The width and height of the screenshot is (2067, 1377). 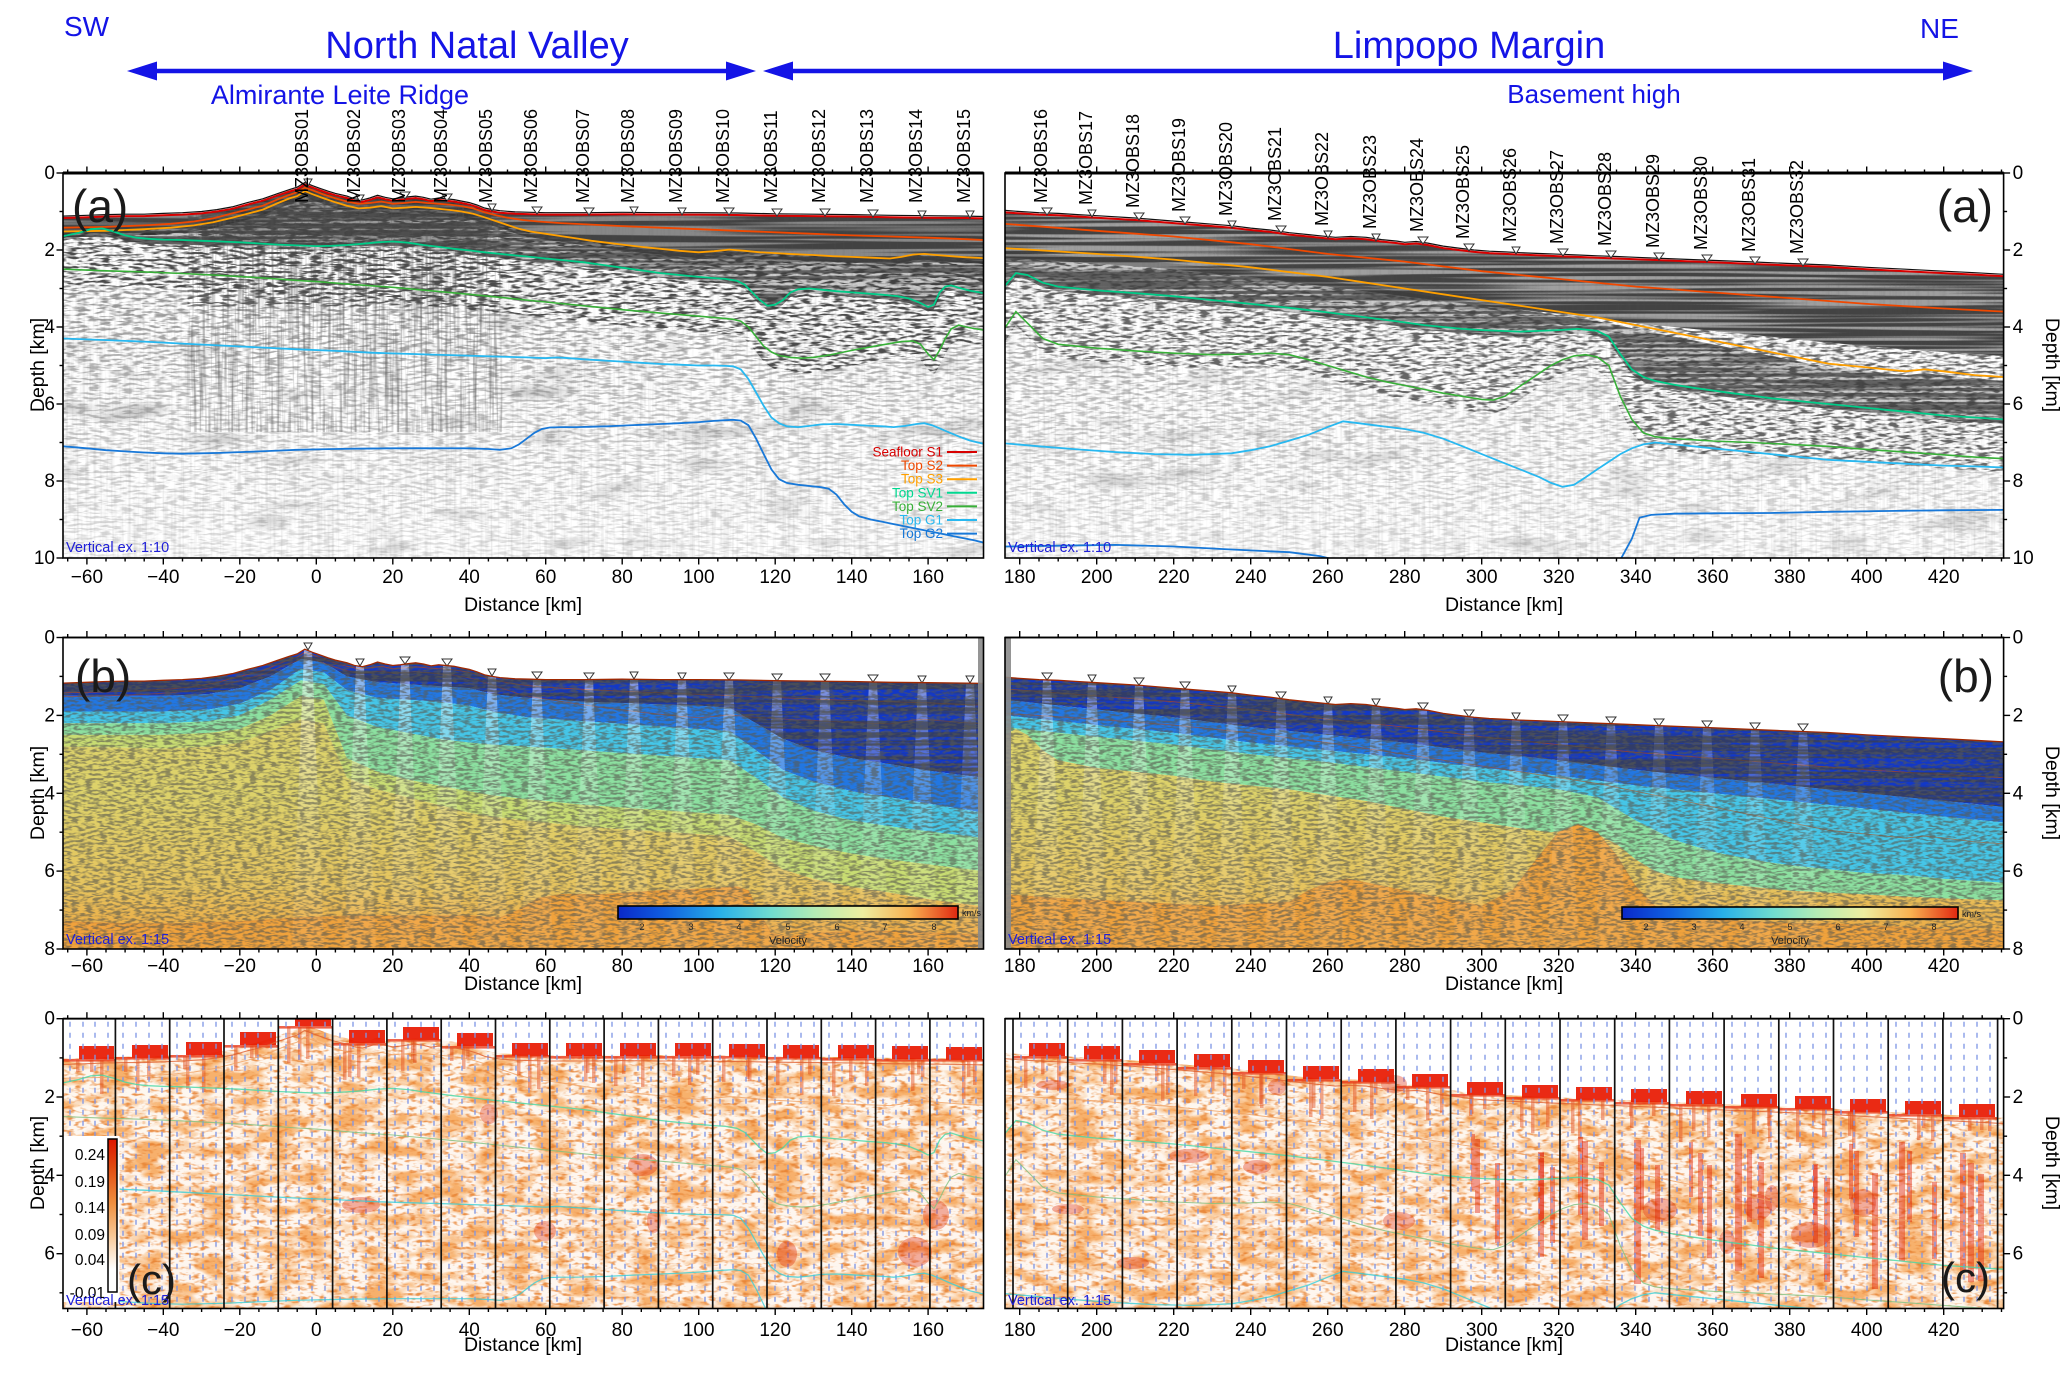 I want to click on svg-text: 240, so click(x=1251, y=1330).